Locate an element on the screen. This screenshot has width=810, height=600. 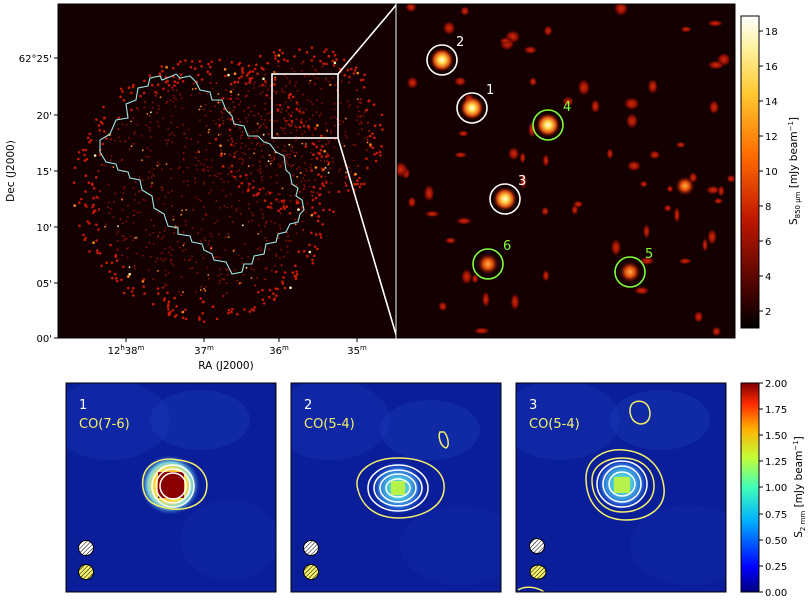
zoom-noise-blob is located at coordinates (643, 184).